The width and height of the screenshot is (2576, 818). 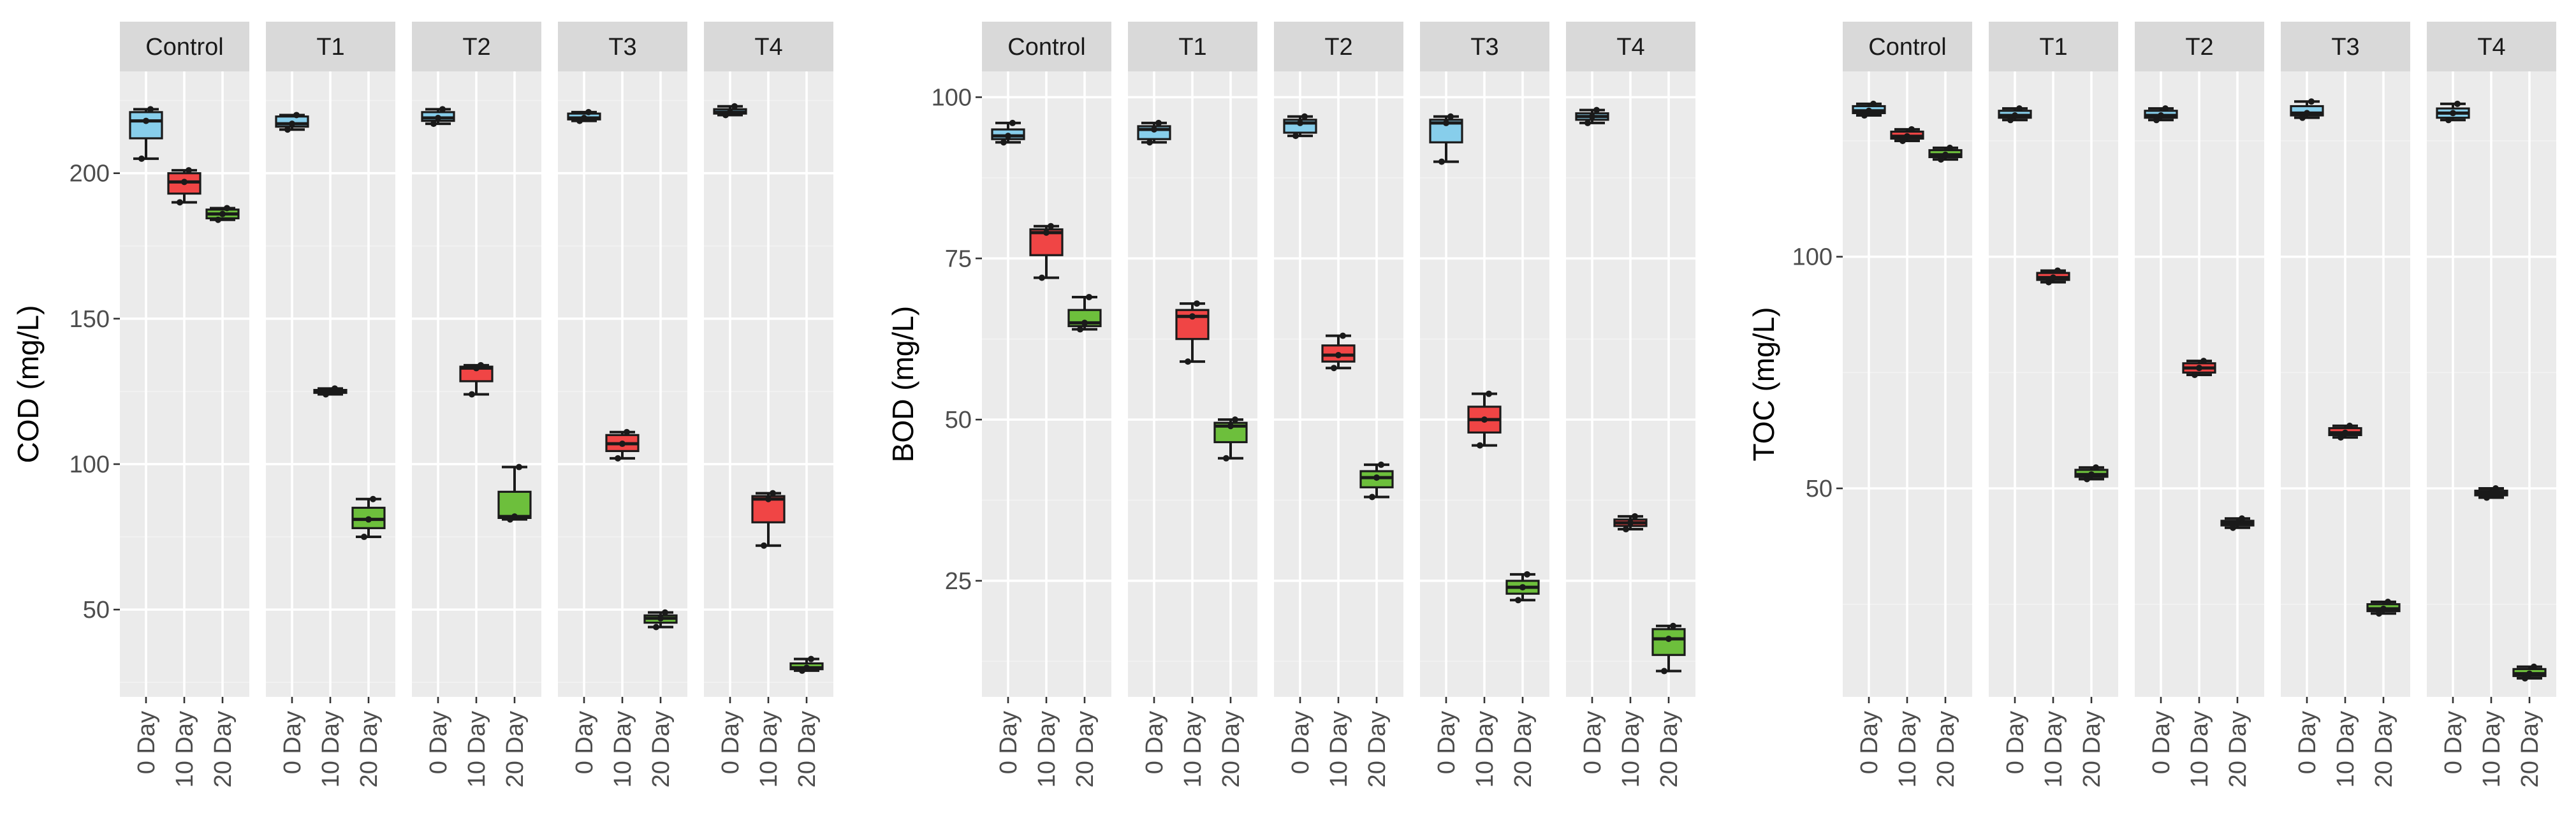 What do you see at coordinates (331, 405) in the screenshot?
I see `facet-t1: T1 0 Day 10 Day 20 Day` at bounding box center [331, 405].